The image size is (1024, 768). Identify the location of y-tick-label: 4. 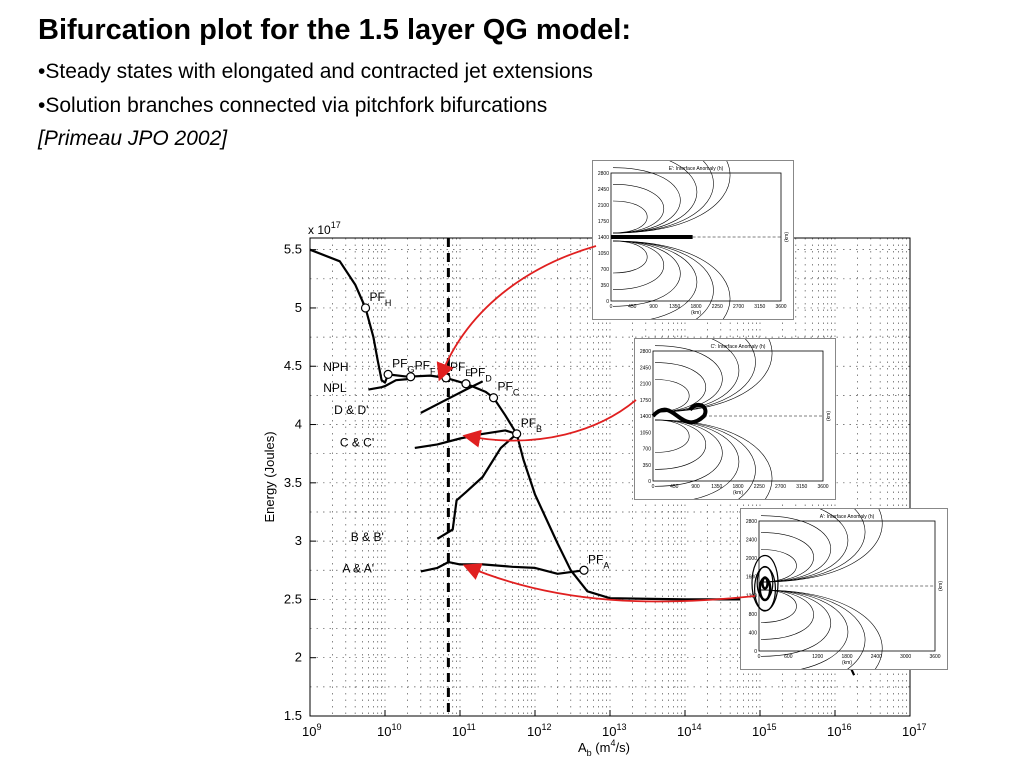
(298, 424).